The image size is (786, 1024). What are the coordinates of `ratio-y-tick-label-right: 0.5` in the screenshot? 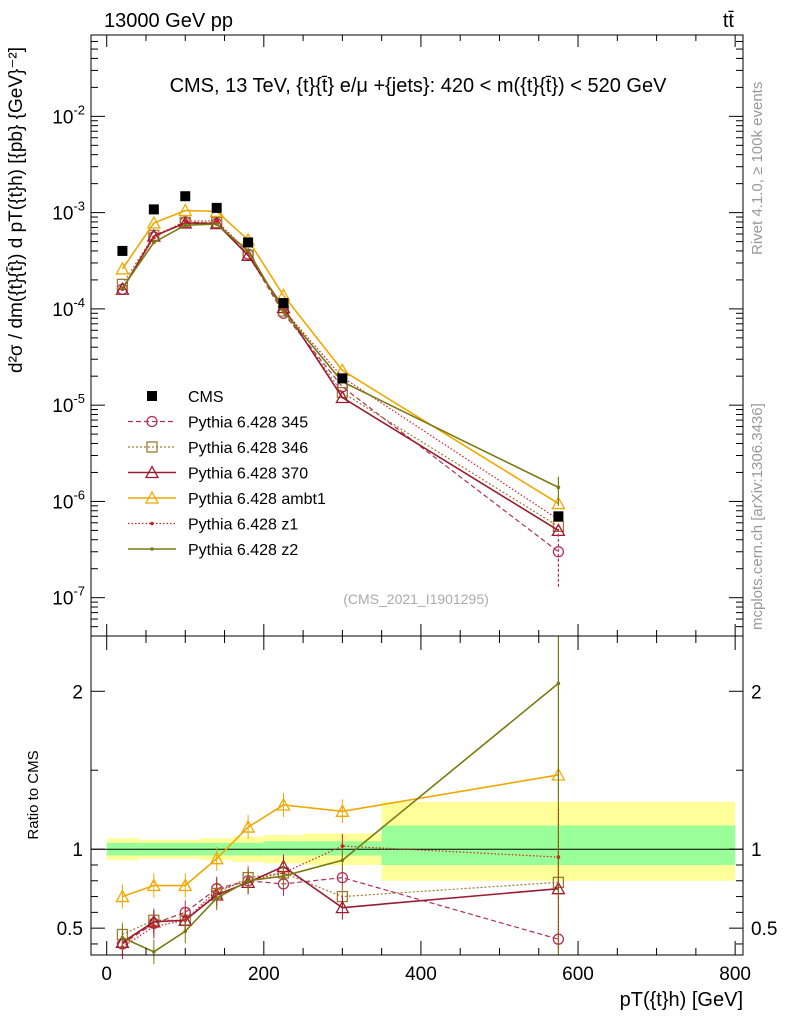 It's located at (764, 929).